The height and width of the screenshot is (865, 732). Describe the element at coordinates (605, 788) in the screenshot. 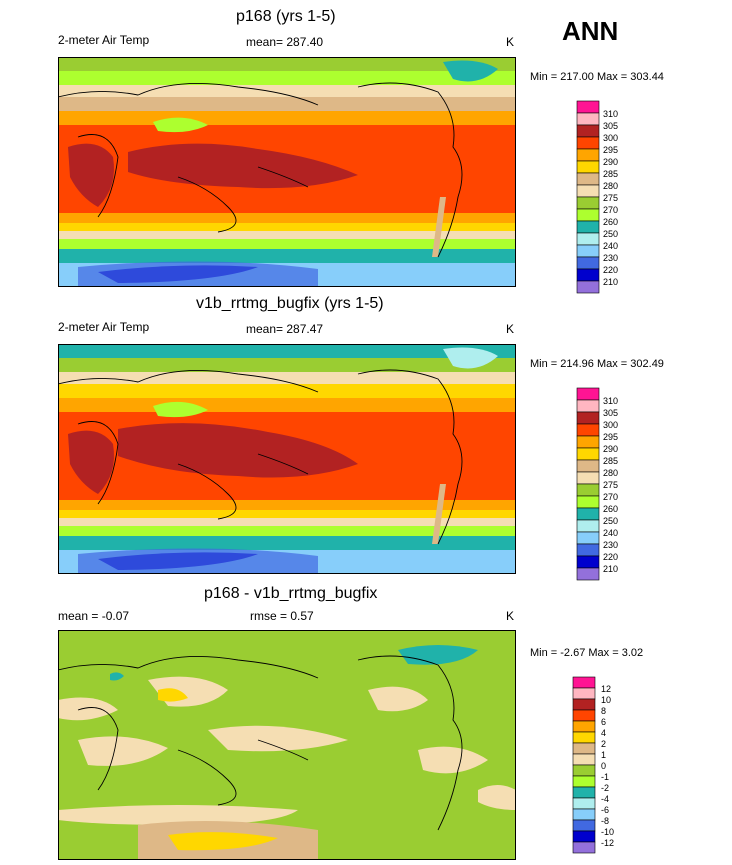

I see `colorbar-label: -2` at that location.